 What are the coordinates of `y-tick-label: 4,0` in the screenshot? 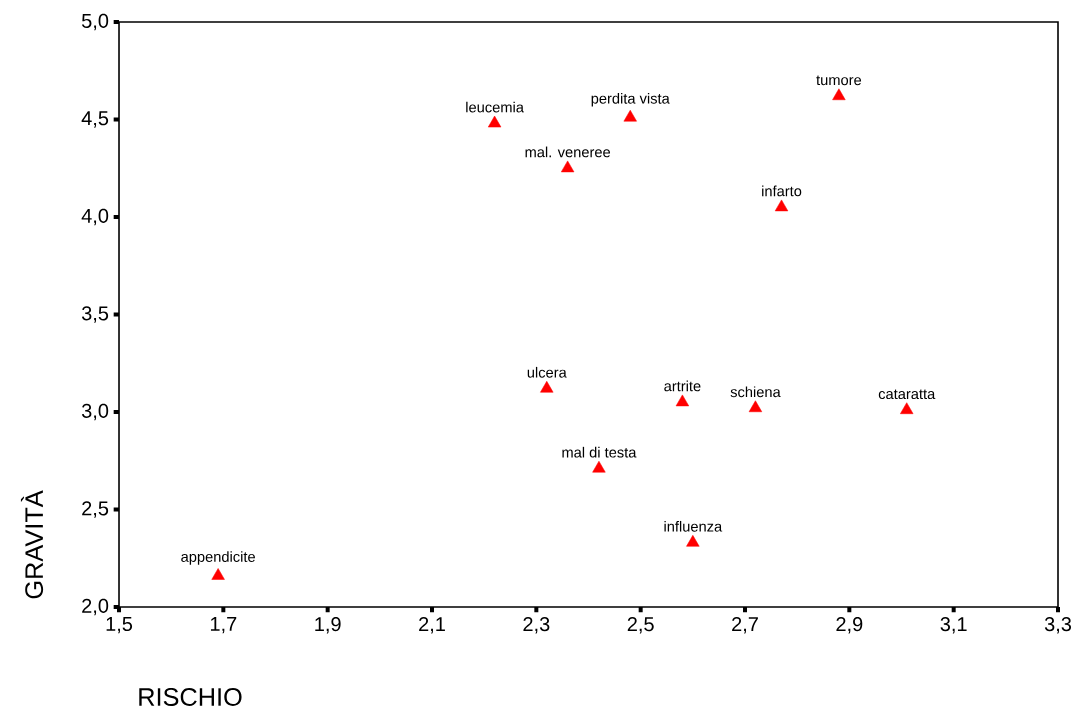 It's located at (95, 217).